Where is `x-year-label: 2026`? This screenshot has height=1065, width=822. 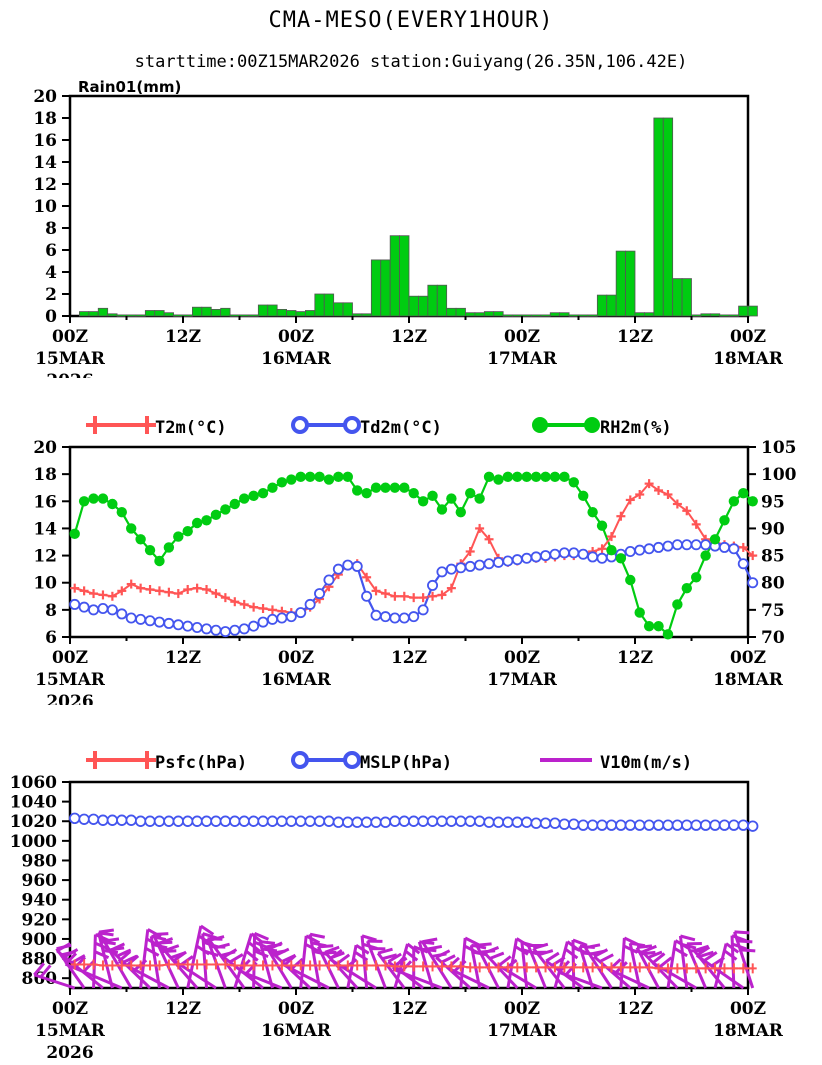
x-year-label: 2026 is located at coordinates (69, 698).